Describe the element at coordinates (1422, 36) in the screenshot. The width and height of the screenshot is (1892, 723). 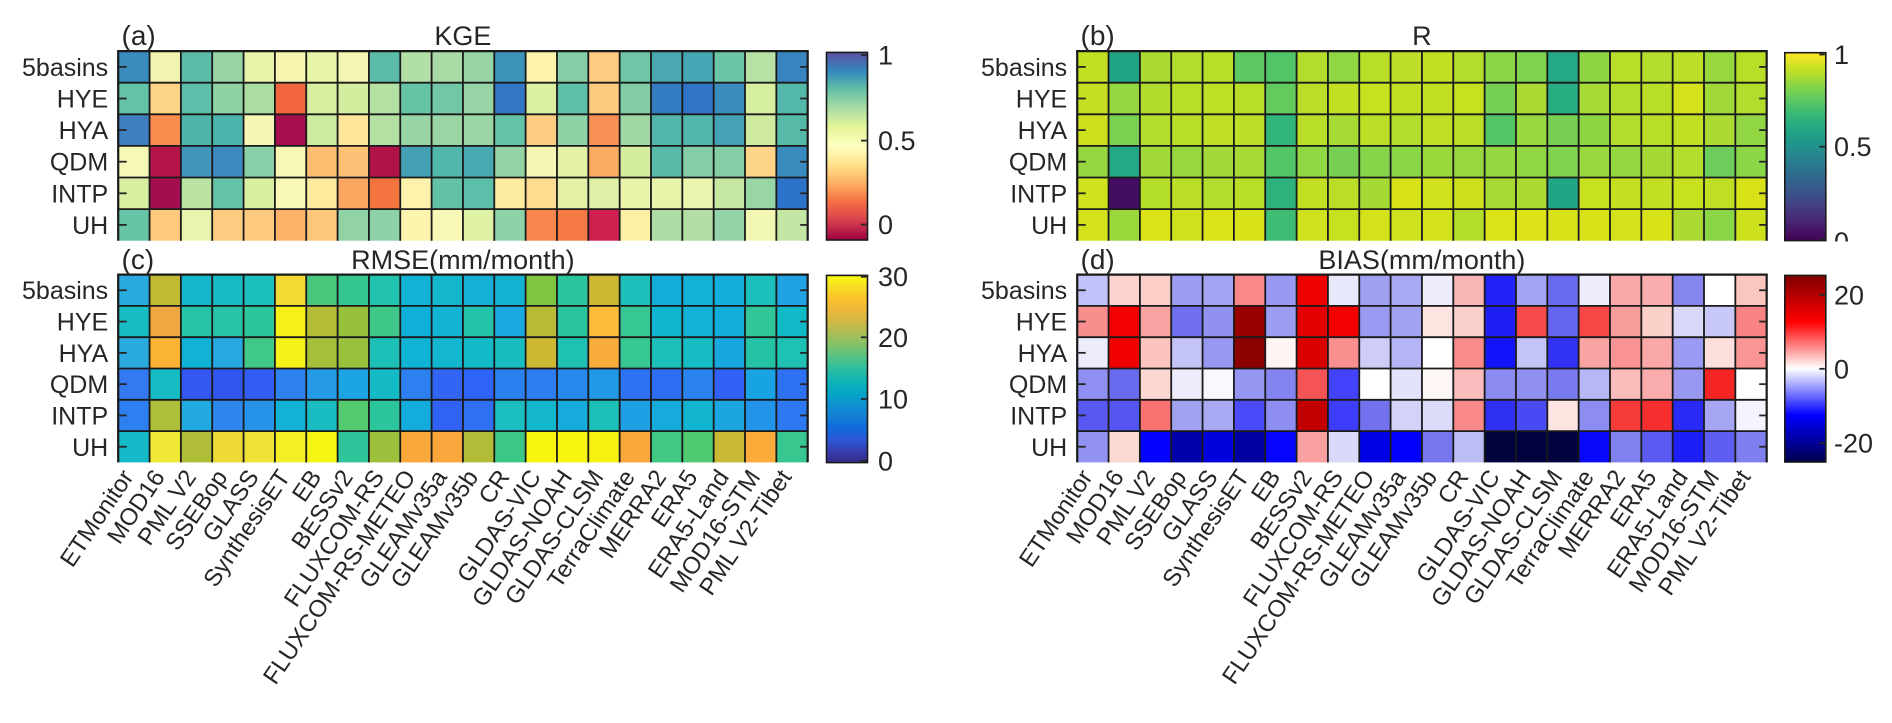
I see `svg-text: R` at that location.